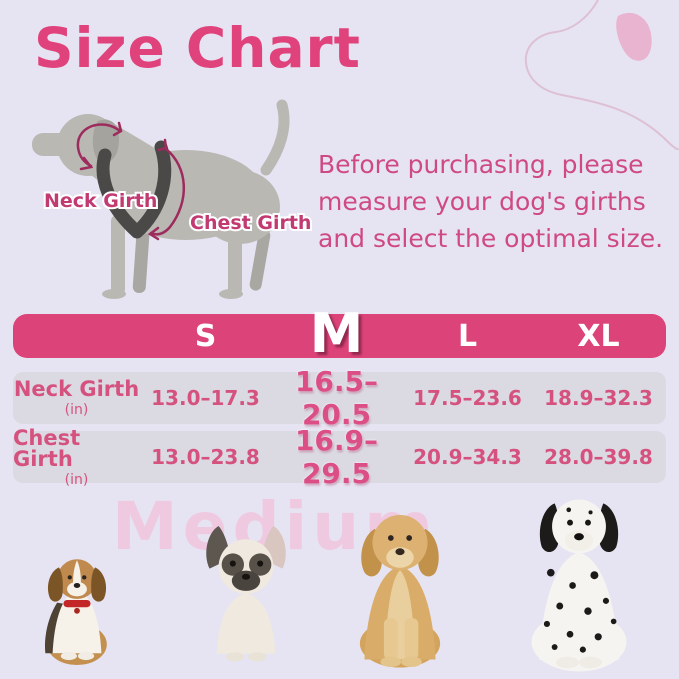 This screenshot has width=679, height=679. What do you see at coordinates (580, 580) in the screenshot?
I see `dalmatian-spots` at bounding box center [580, 580].